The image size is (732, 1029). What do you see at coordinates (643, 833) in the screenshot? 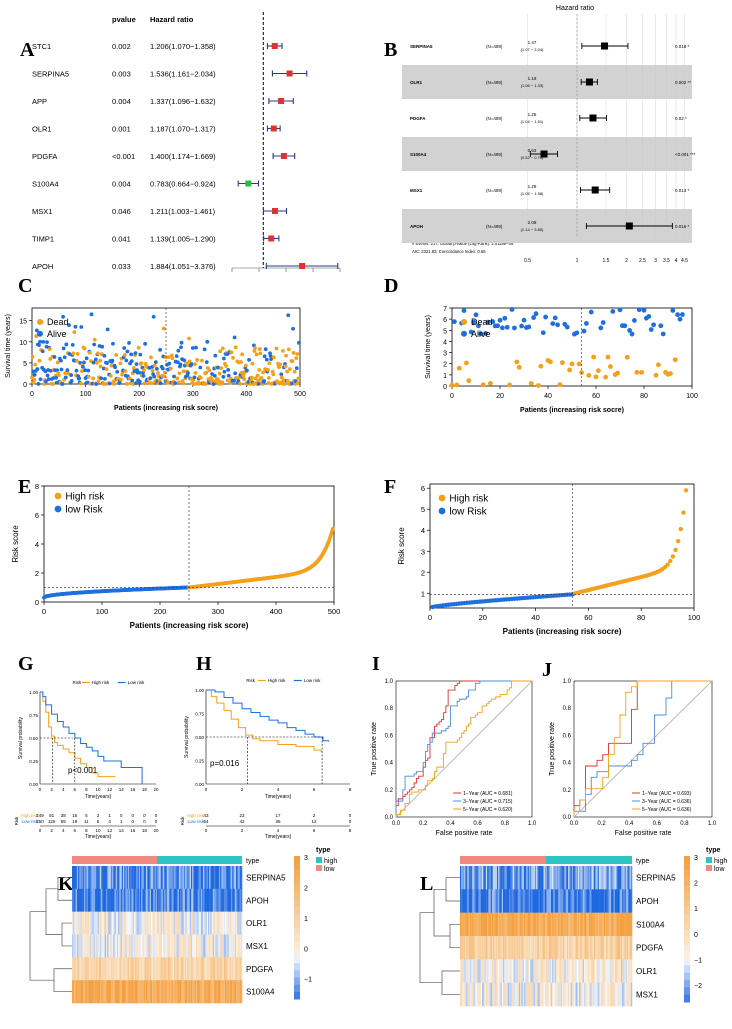
I see `x-axis-label: False positive rate` at bounding box center [643, 833].